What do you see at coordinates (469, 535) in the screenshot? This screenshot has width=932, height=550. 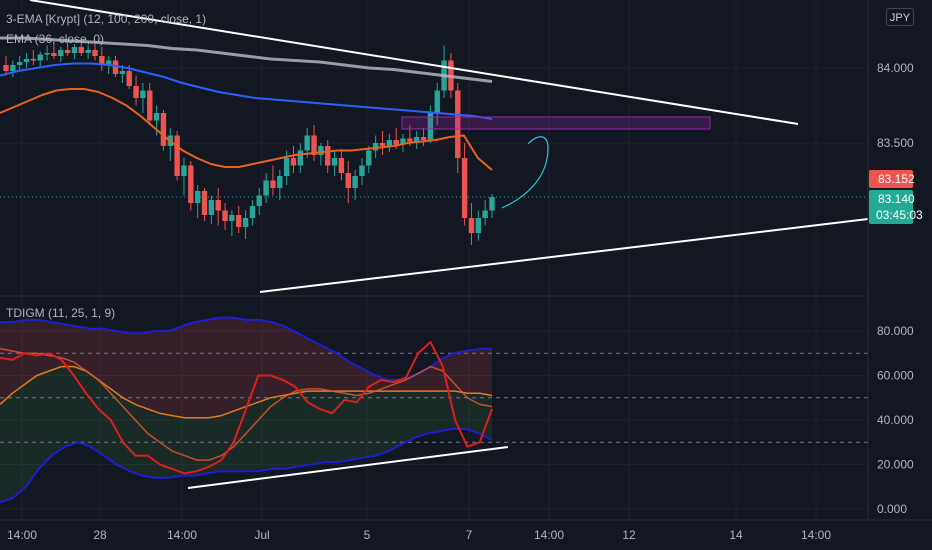 I see `x-tick-label: 7` at bounding box center [469, 535].